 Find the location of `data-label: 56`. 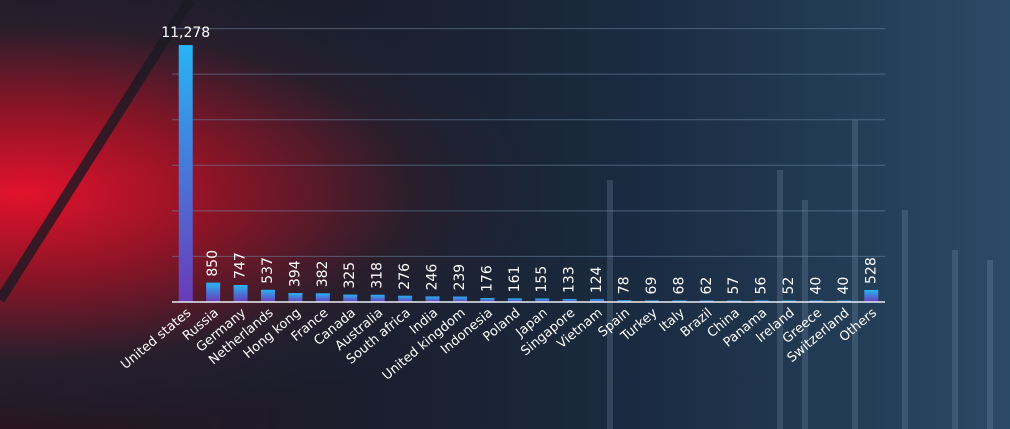

data-label: 56 is located at coordinates (762, 286).